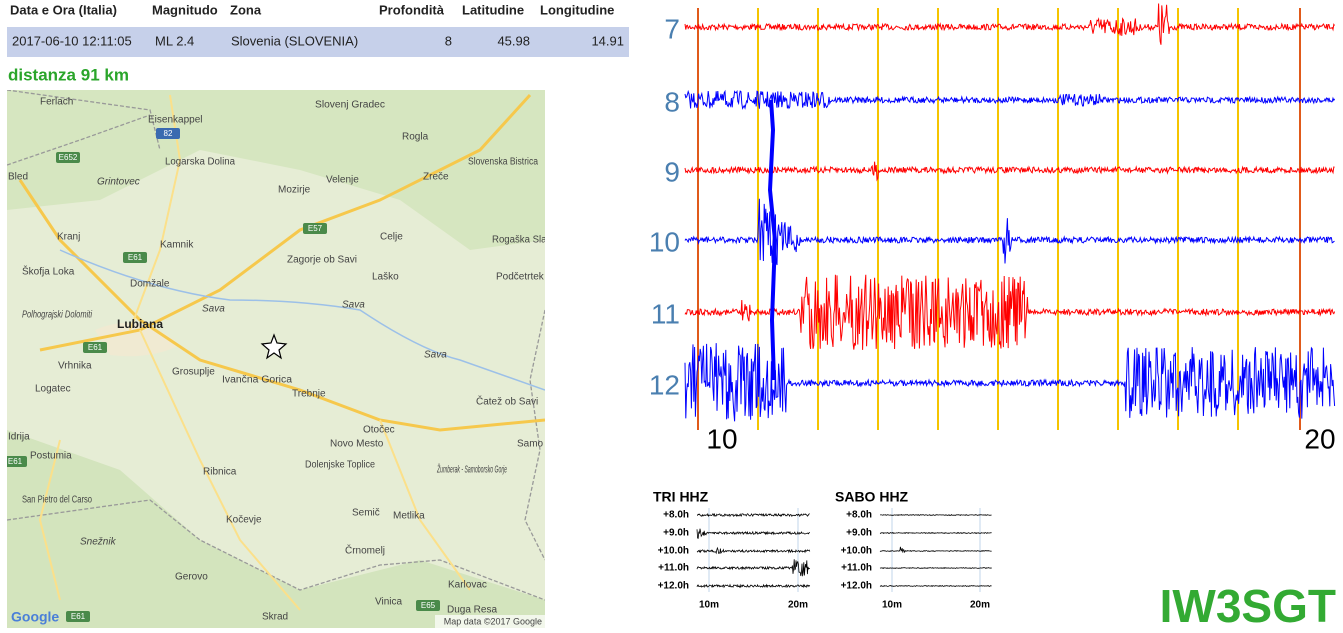 Image resolution: width=1343 pixels, height=633 pixels. What do you see at coordinates (366, 513) in the screenshot?
I see `place-label: Semič` at bounding box center [366, 513].